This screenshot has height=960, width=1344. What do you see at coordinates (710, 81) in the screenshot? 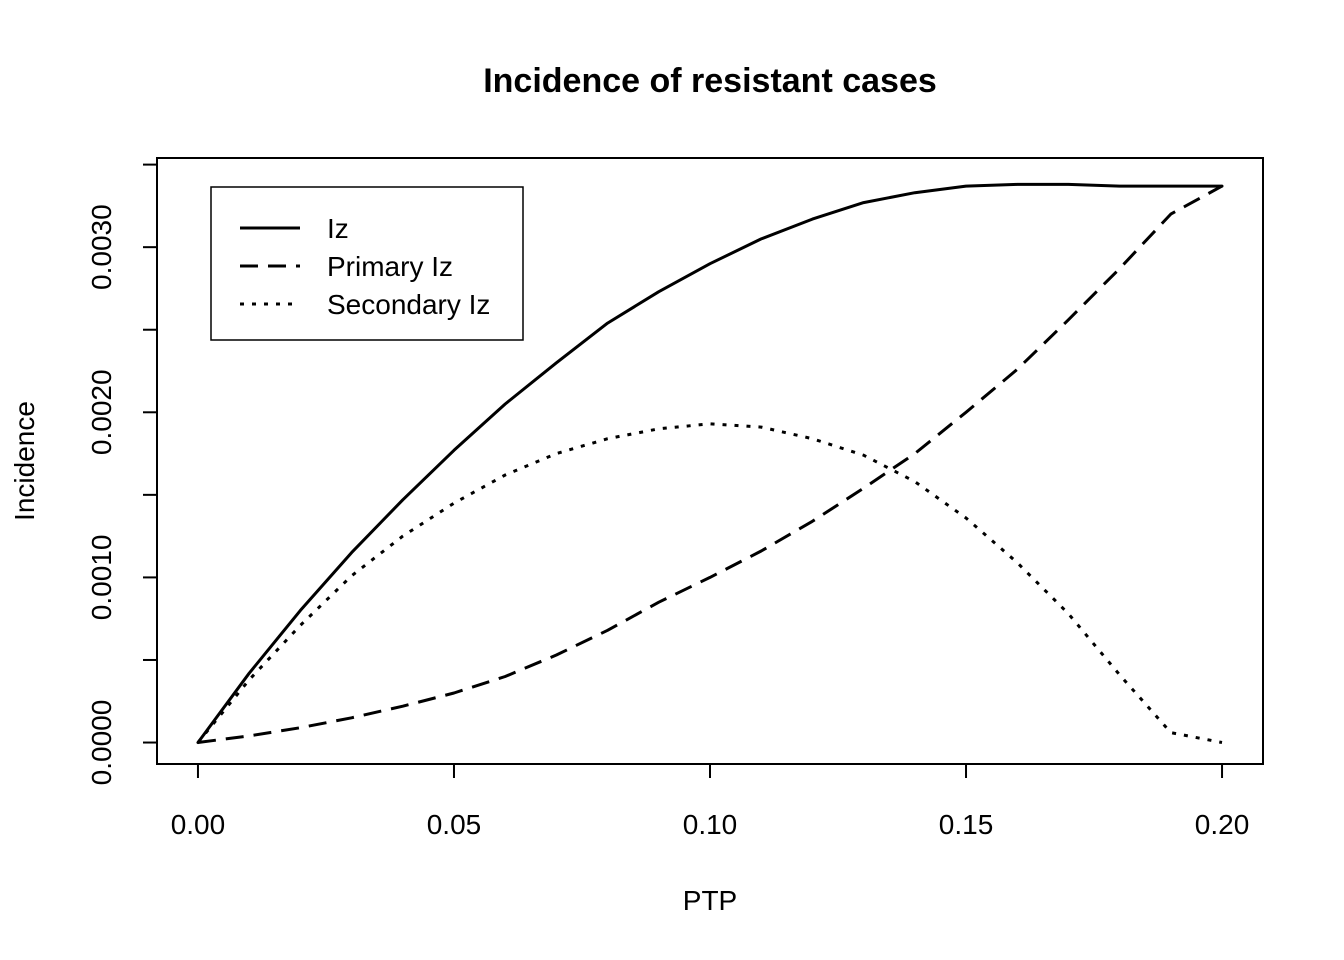
I see `chart-title: Incidence of resistant cases` at bounding box center [710, 81].